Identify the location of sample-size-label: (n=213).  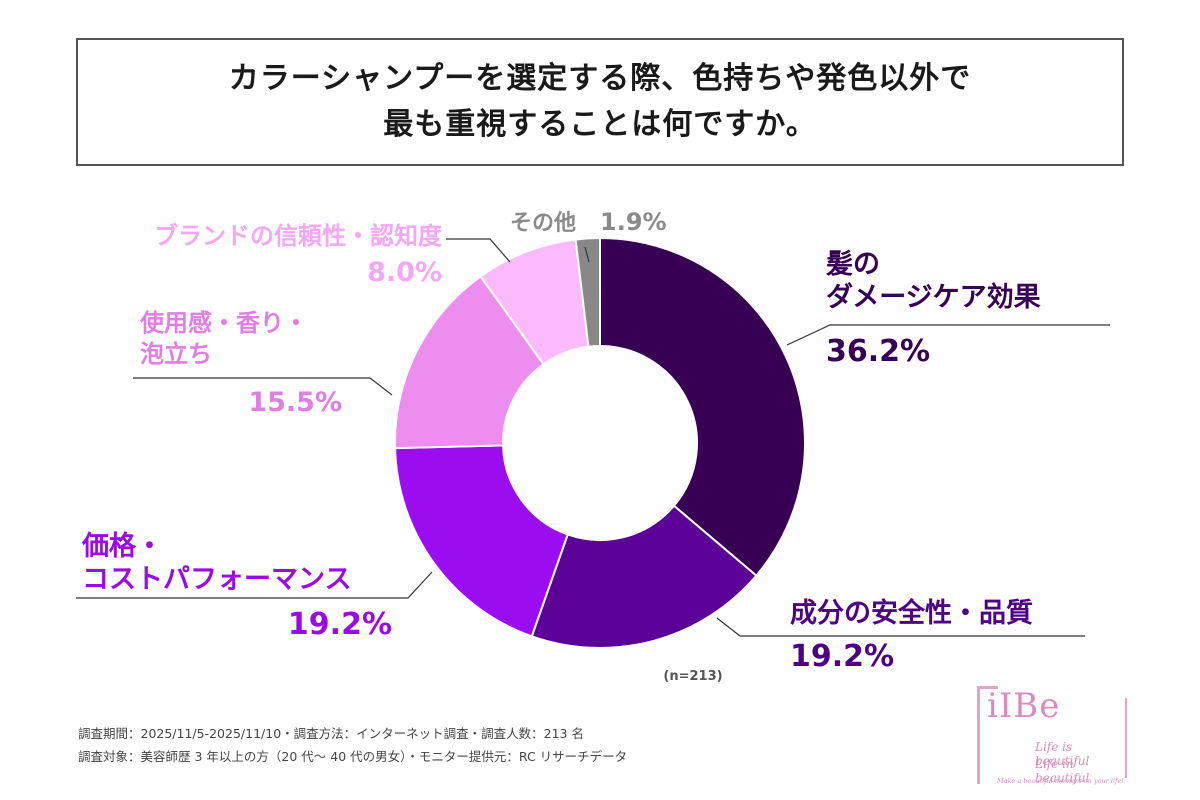
(692, 676).